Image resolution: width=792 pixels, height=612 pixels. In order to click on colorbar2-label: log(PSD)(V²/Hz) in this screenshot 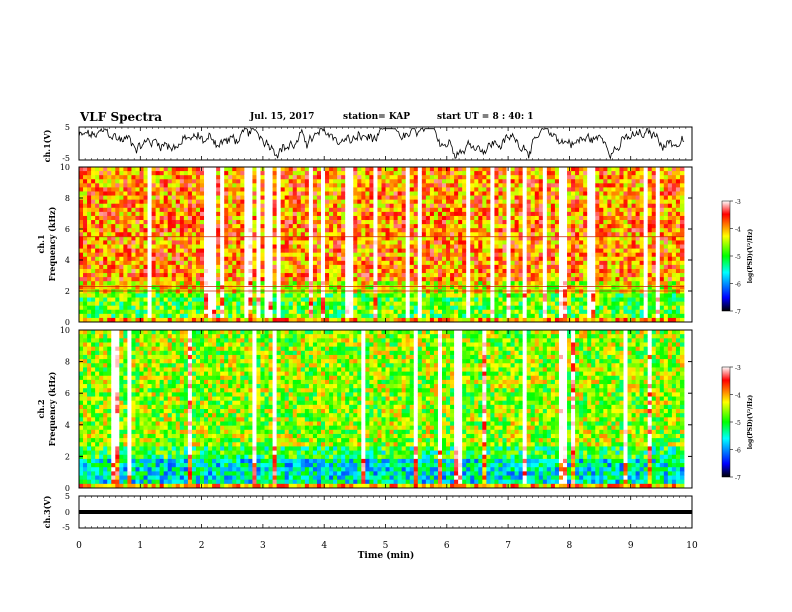, I will do `click(750, 422)`.